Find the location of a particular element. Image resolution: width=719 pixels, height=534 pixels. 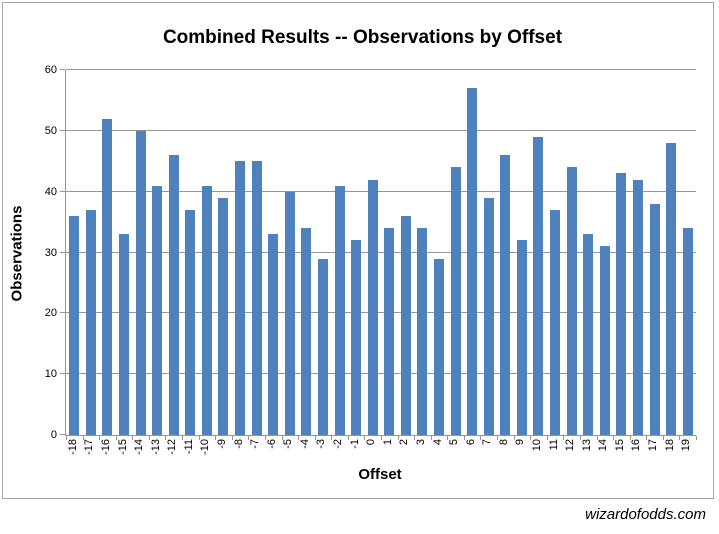

x-tick-cell: 6 is located at coordinates (471, 442).